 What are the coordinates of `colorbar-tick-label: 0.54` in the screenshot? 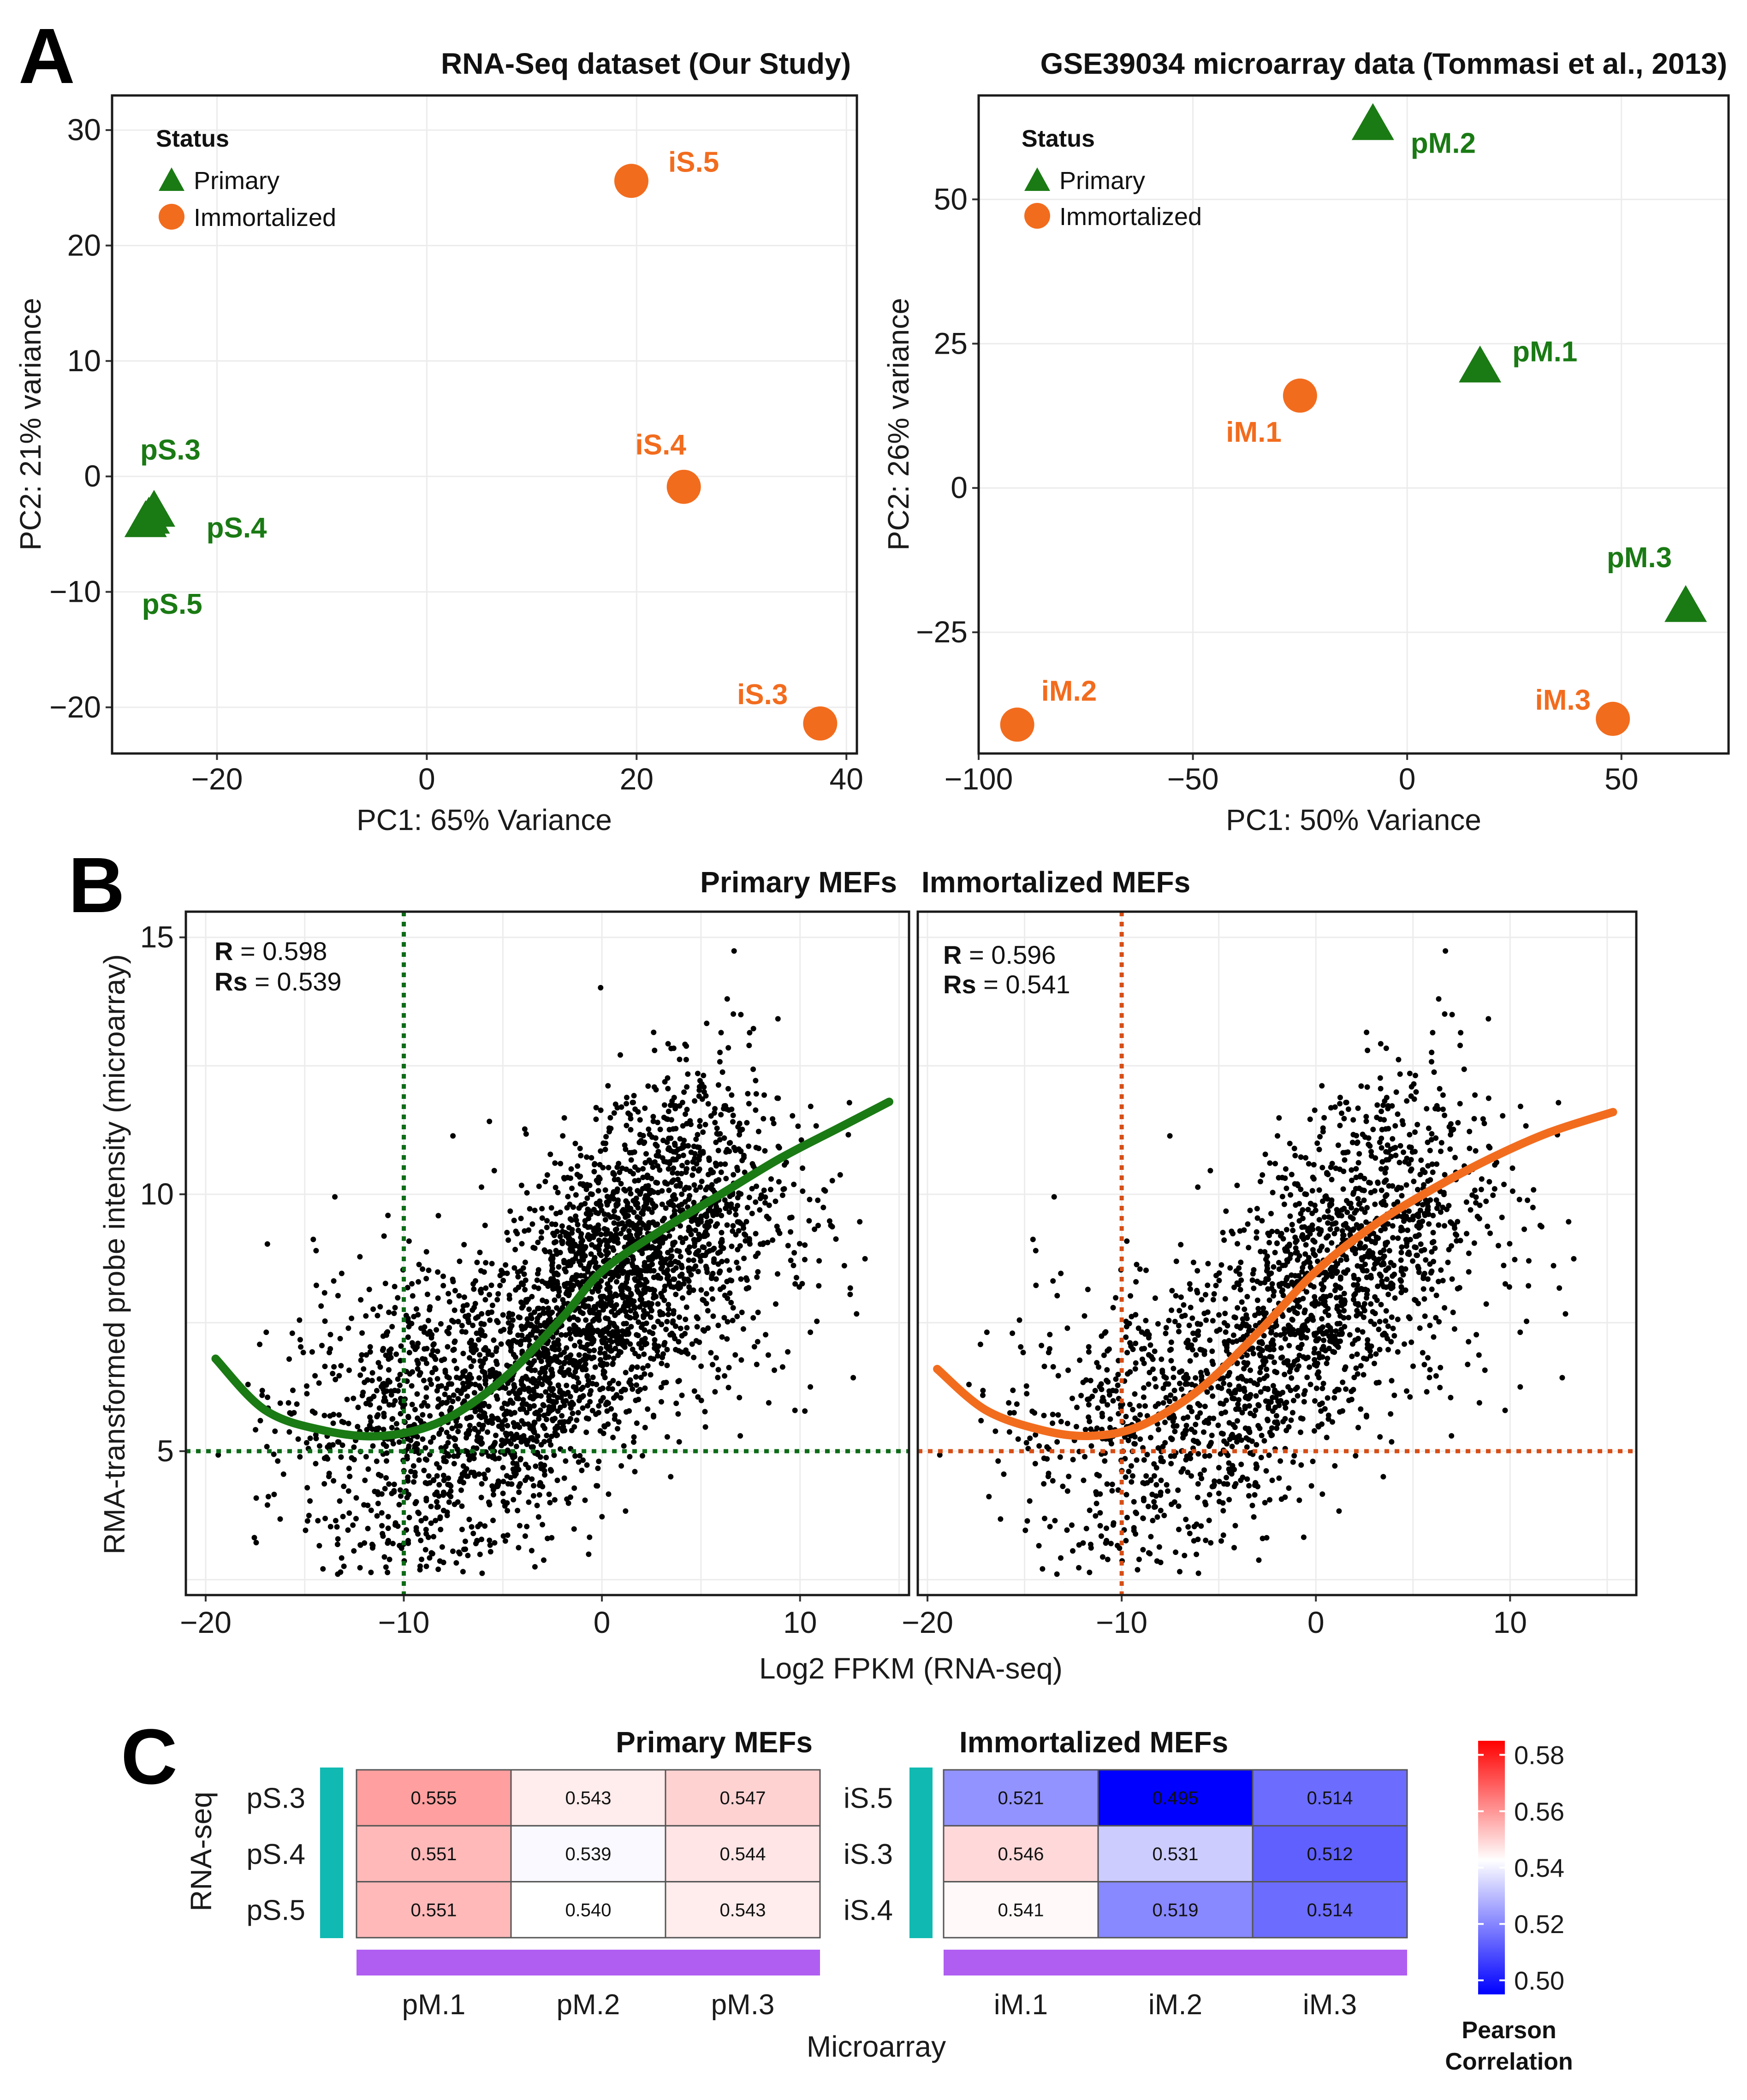 It's located at (1539, 1867).